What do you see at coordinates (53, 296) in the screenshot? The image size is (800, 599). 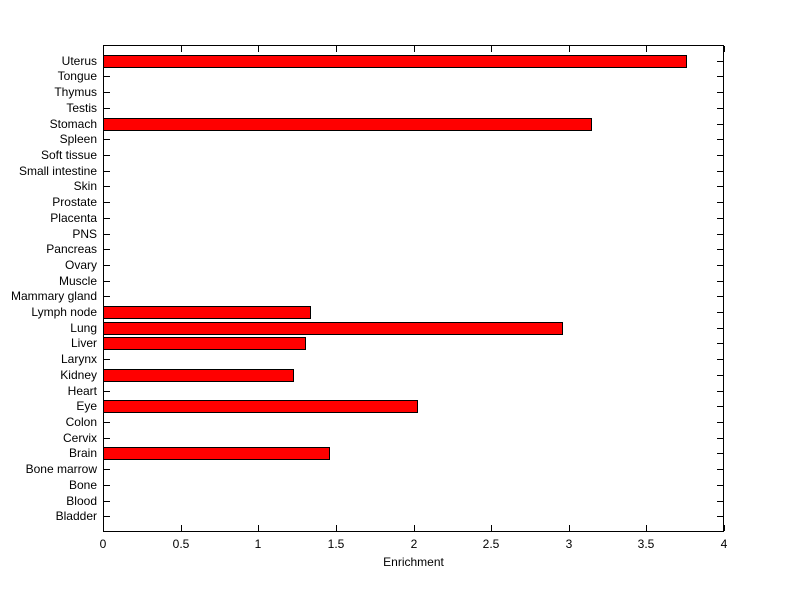 I see `y-axis-label-mammary-gland: Mammary gland` at bounding box center [53, 296].